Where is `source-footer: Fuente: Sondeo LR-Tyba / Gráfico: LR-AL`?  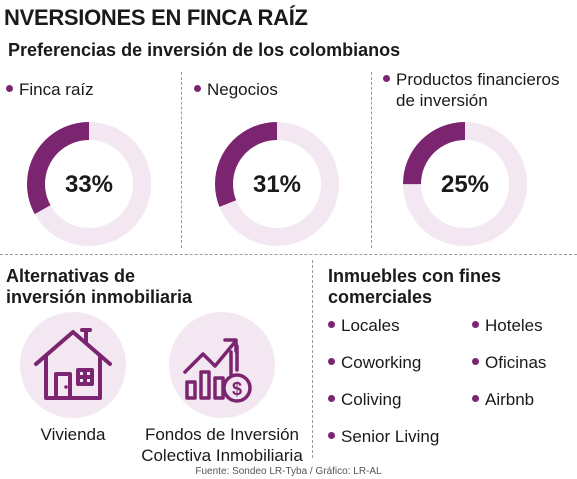
source-footer: Fuente: Sondeo LR-Tyba / Gráfico: LR-AL is located at coordinates (288, 471).